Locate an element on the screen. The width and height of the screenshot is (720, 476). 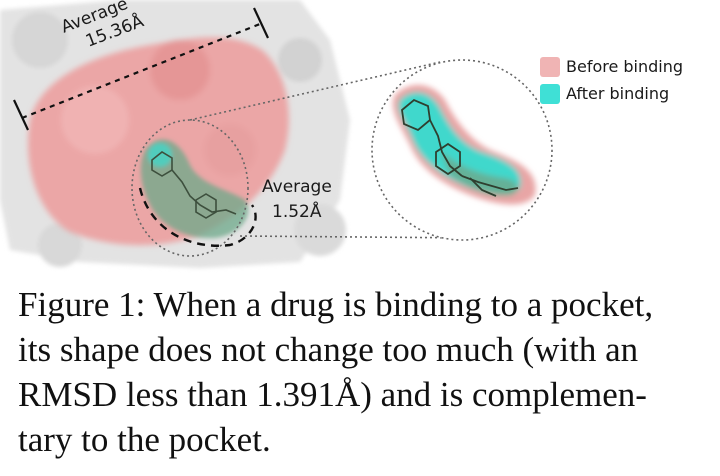
legend-label-before: Before binding is located at coordinates (625, 66).